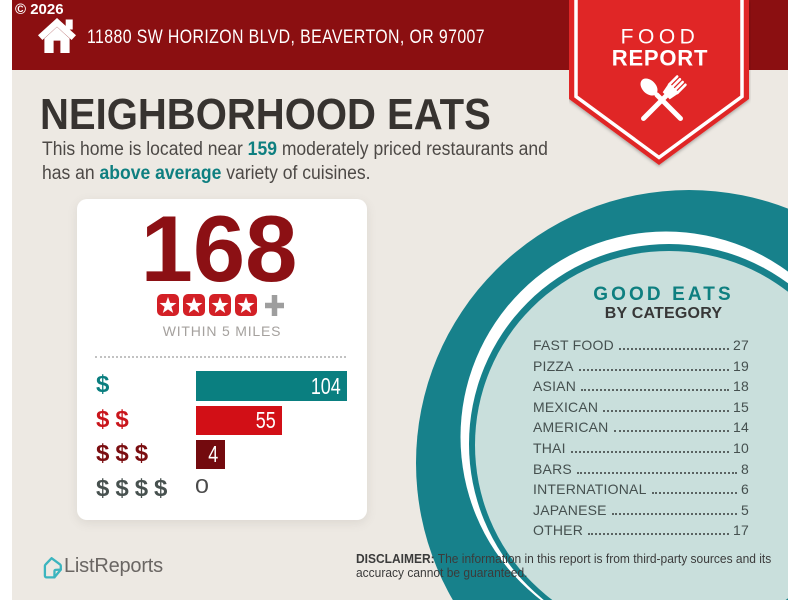 The height and width of the screenshot is (600, 800). What do you see at coordinates (660, 58) in the screenshot?
I see `svg-text: REPORT` at bounding box center [660, 58].